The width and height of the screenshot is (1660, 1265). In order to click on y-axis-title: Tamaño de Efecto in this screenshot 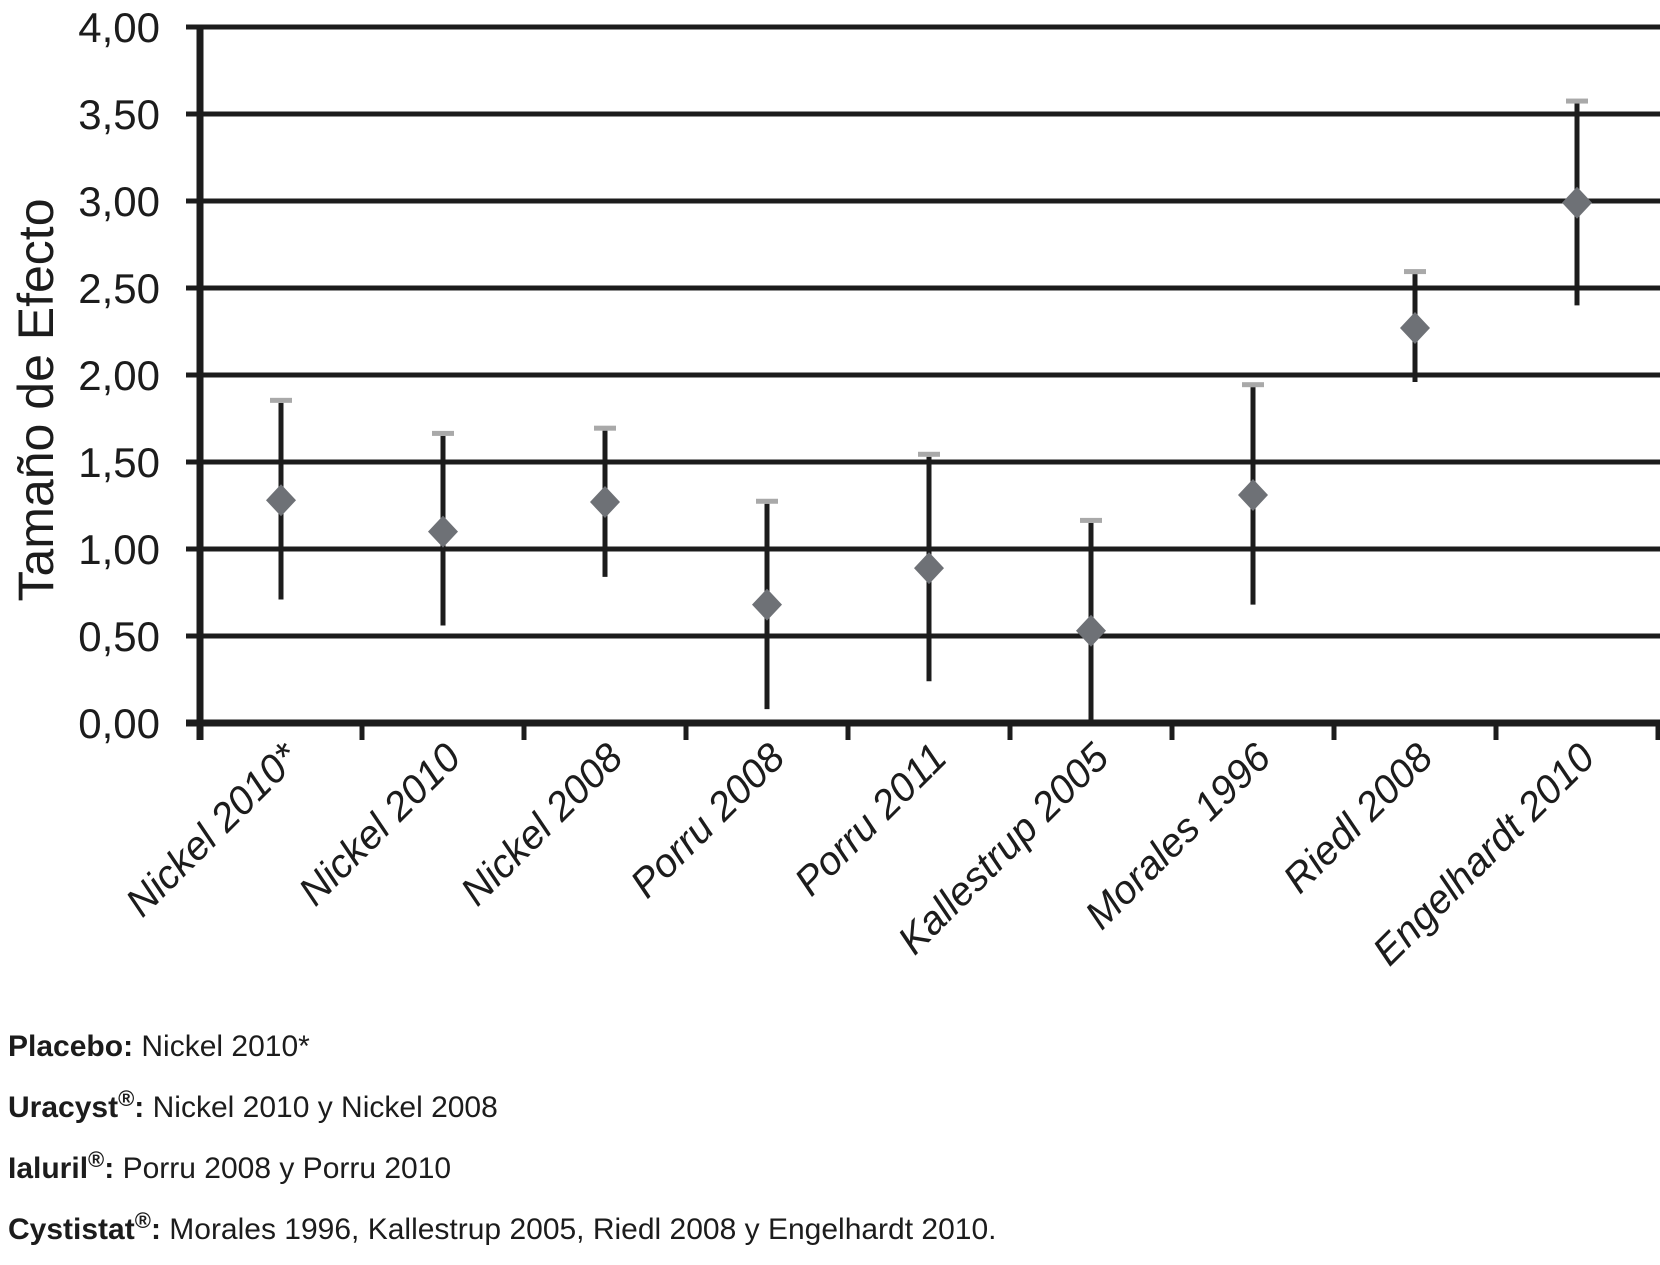, I will do `click(36, 400)`.